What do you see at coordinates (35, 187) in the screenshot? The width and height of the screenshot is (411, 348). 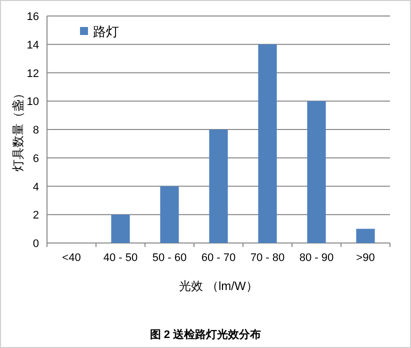 I see `y-tick-label: 4` at bounding box center [35, 187].